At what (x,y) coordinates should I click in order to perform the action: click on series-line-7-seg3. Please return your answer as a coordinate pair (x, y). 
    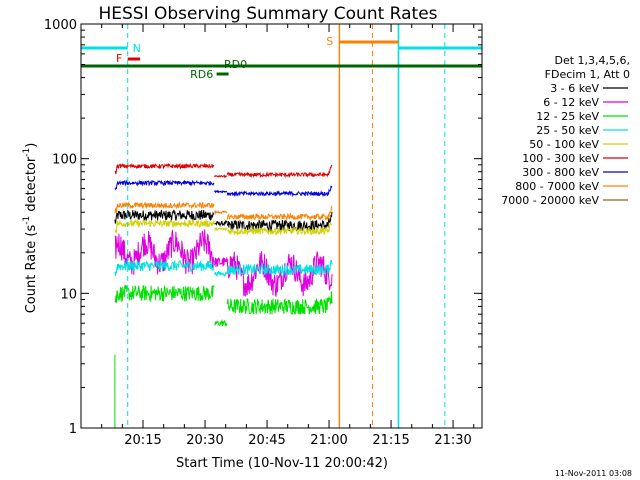
    Looking at the image, I should click on (279, 213).